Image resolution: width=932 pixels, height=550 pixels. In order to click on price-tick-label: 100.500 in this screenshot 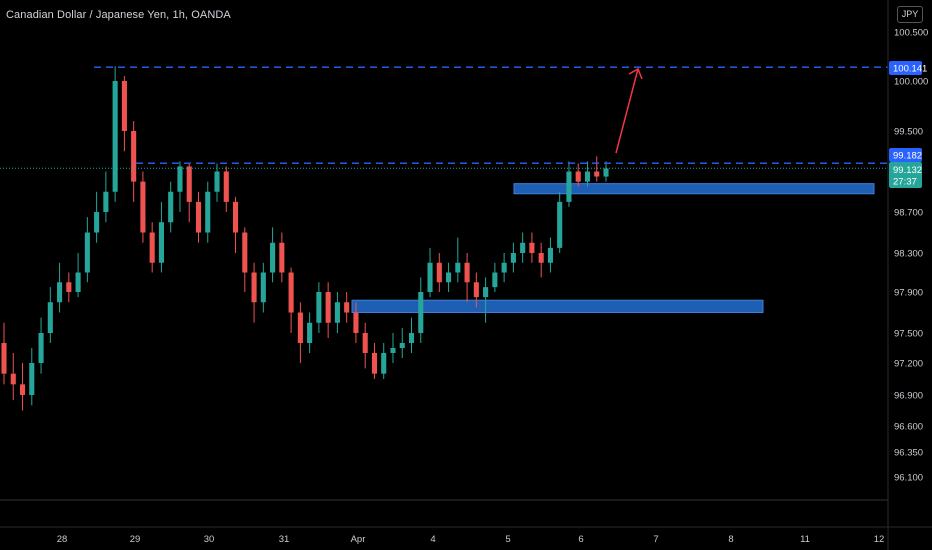, I will do `click(911, 33)`.